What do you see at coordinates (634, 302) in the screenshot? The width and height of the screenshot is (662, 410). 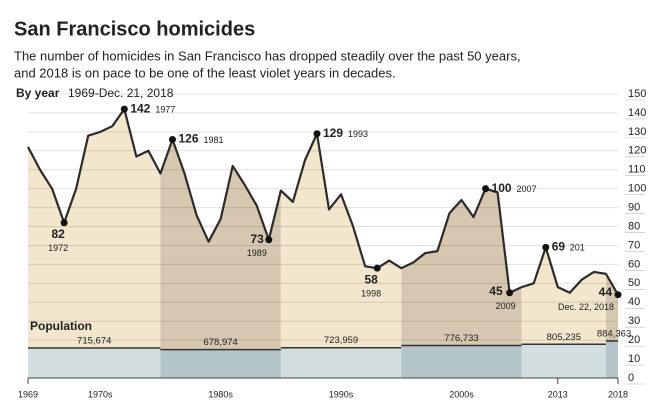 I see `y-tick-label: 40` at bounding box center [634, 302].